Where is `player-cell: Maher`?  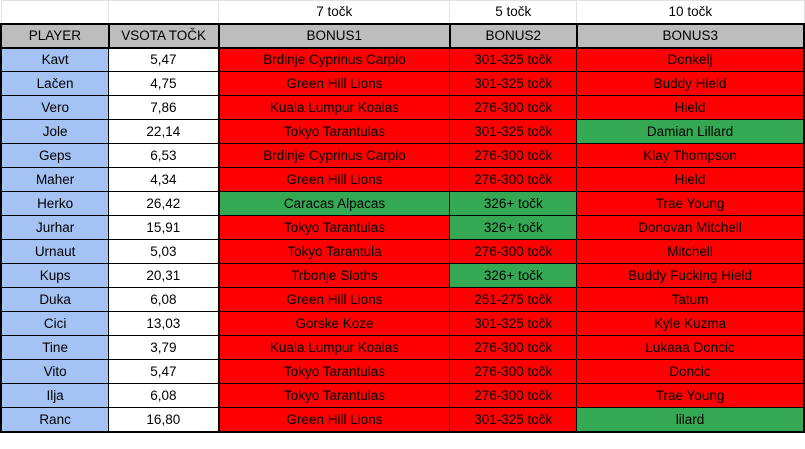
player-cell: Maher is located at coordinates (55, 179).